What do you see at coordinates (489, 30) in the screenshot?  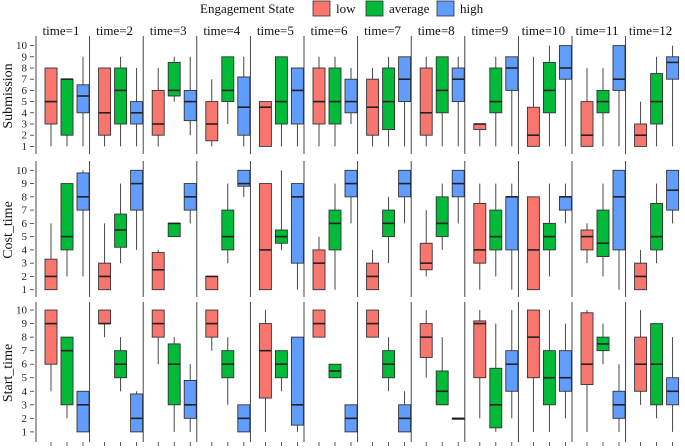 I see `facet-label: time=9` at bounding box center [489, 30].